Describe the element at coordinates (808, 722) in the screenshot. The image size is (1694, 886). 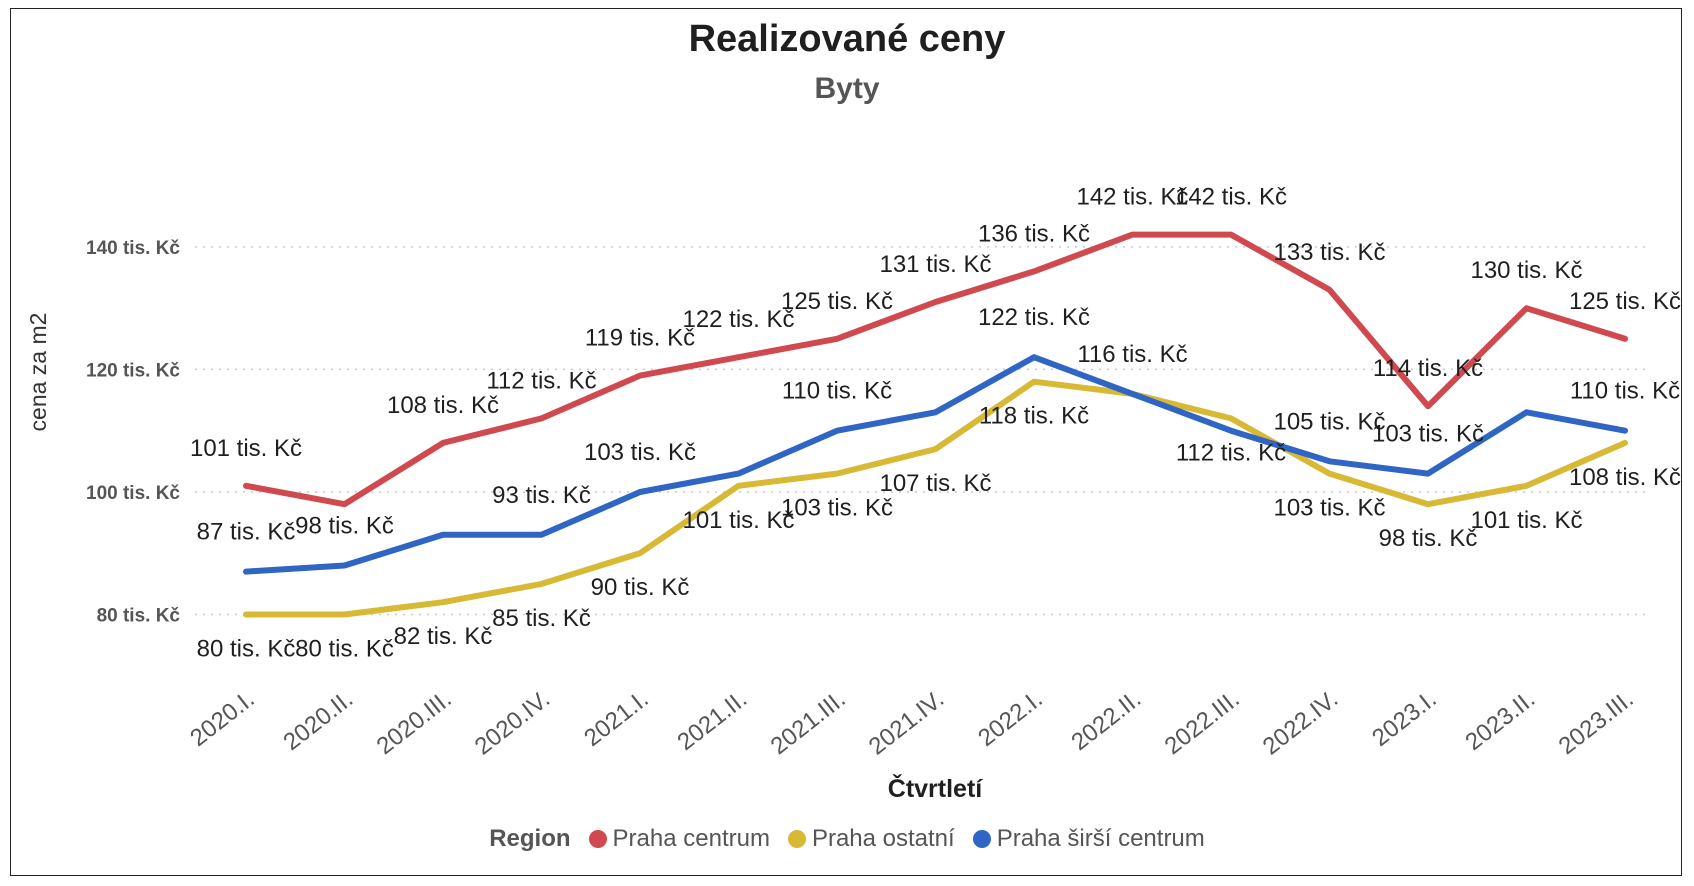
I see `x-tick-label: 2021.III.` at that location.